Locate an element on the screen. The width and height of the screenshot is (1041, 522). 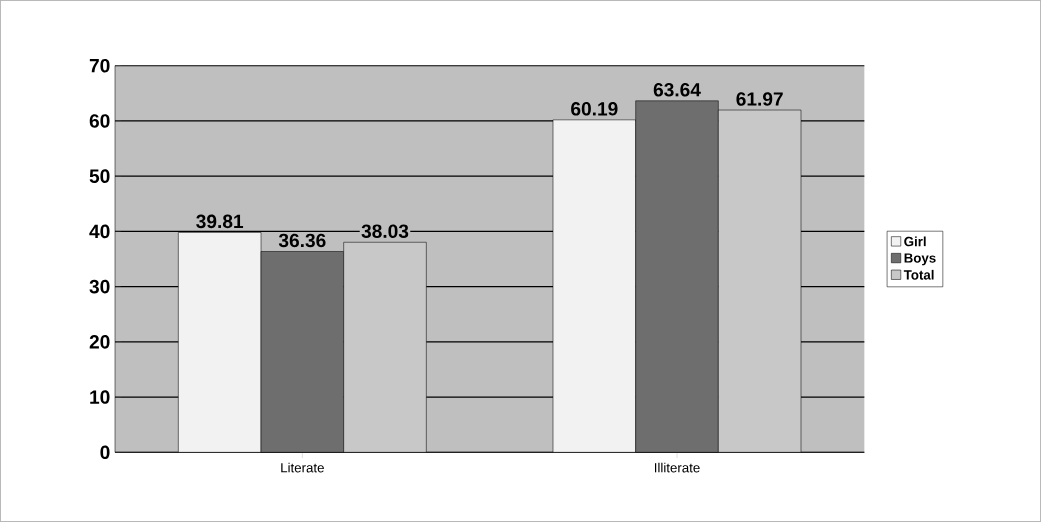
y-tick-label: 20 is located at coordinates (99, 342).